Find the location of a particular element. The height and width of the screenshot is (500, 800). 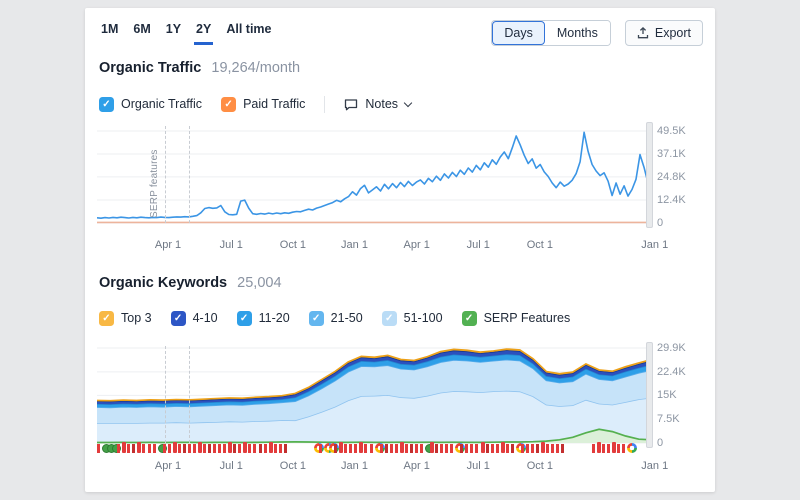

granularity-days: Days is located at coordinates (518, 33).